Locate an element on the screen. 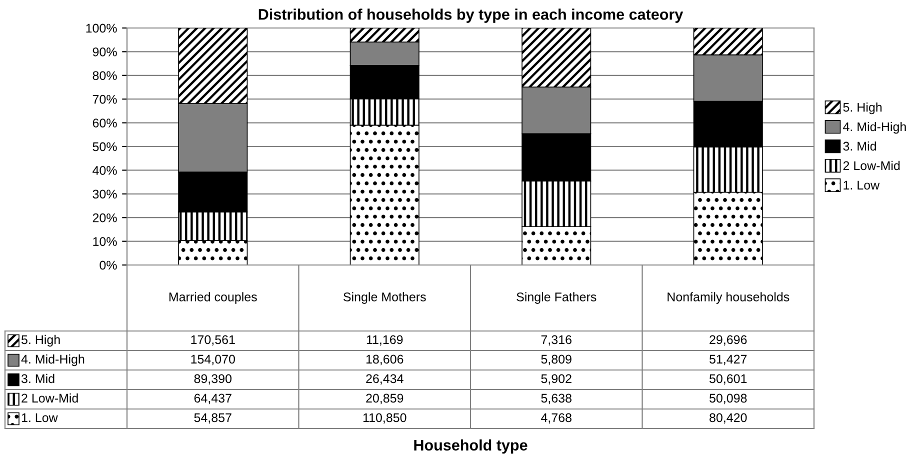 This screenshot has height=458, width=914. text: 20,859 is located at coordinates (385, 399).